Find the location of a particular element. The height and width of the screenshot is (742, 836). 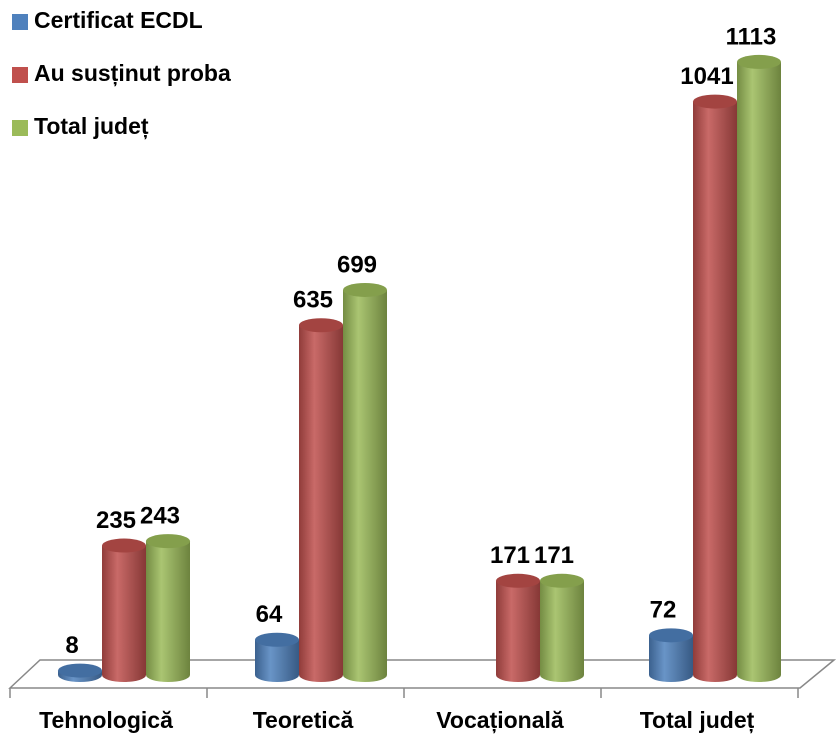

data-label: 64 is located at coordinates (269, 614).